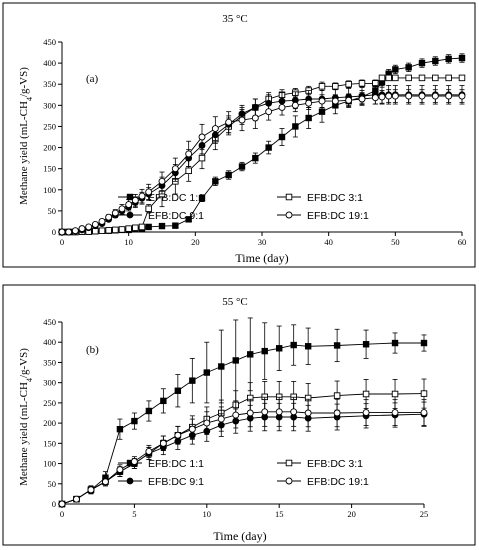 This screenshot has width=479, height=550. I want to click on x-tick-label: 5, so click(134, 514).